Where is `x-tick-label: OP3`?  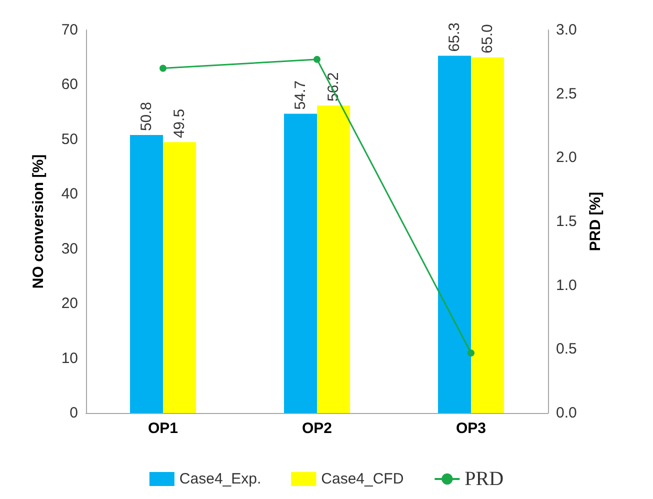 x-tick-label: OP3 is located at coordinates (471, 428).